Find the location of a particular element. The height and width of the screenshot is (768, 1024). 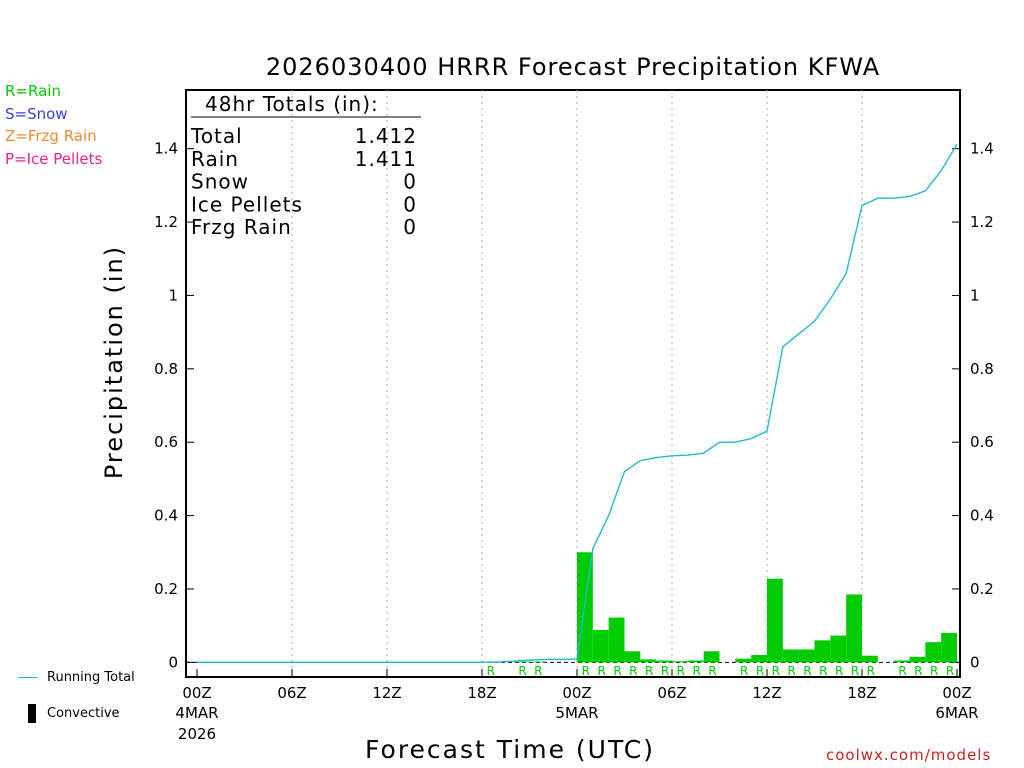

y-axis-title: Precipitation (in) is located at coordinates (114, 362).